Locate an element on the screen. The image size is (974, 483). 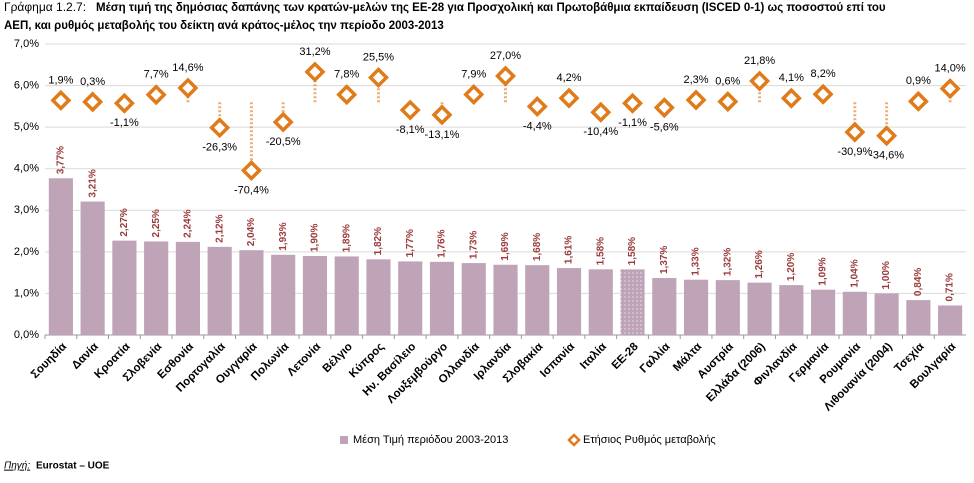
value-label: 2,24% is located at coordinates (188, 223).